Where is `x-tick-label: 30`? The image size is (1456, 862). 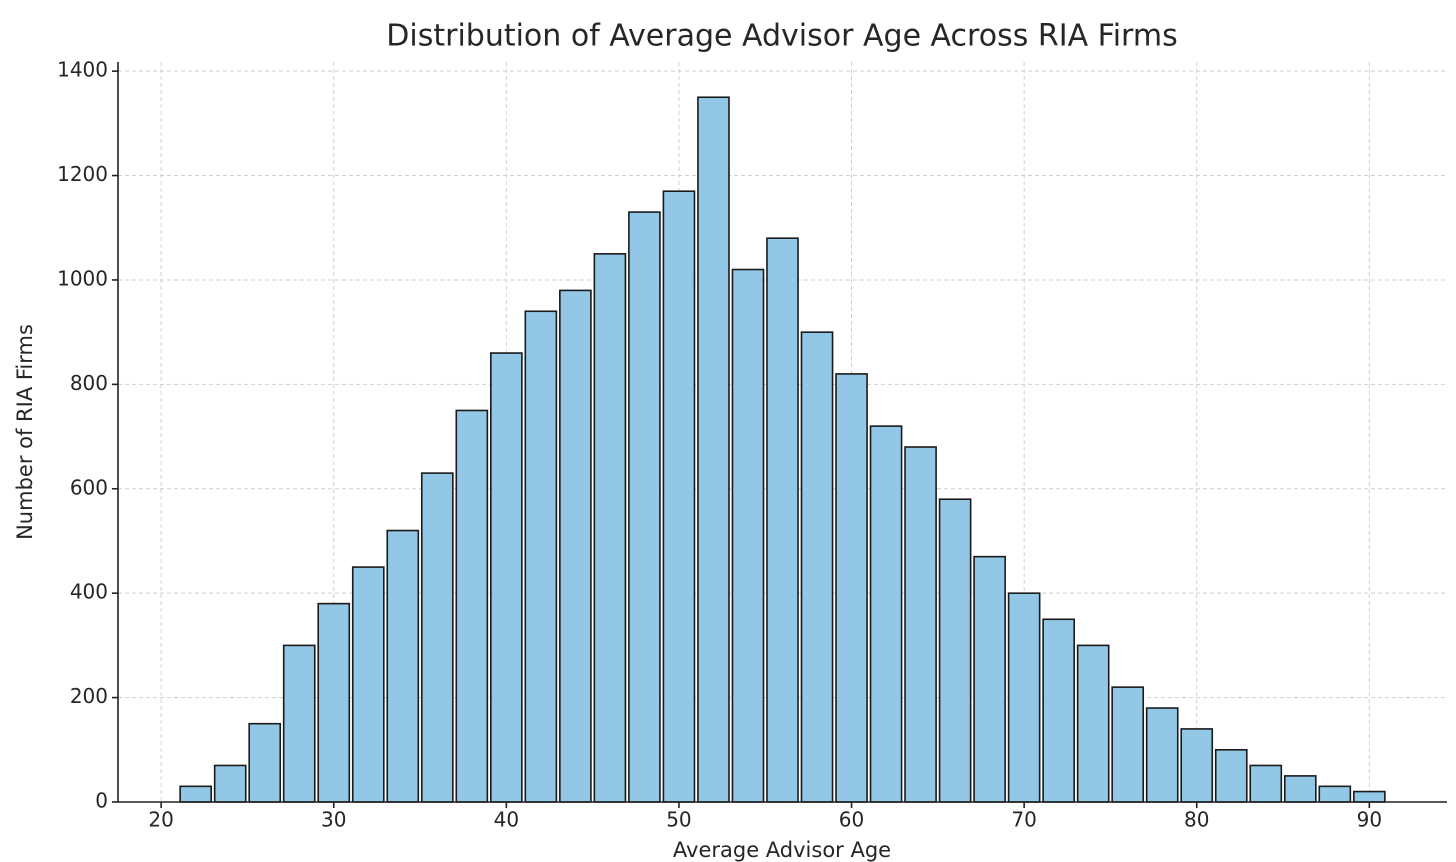 x-tick-label: 30 is located at coordinates (333, 820).